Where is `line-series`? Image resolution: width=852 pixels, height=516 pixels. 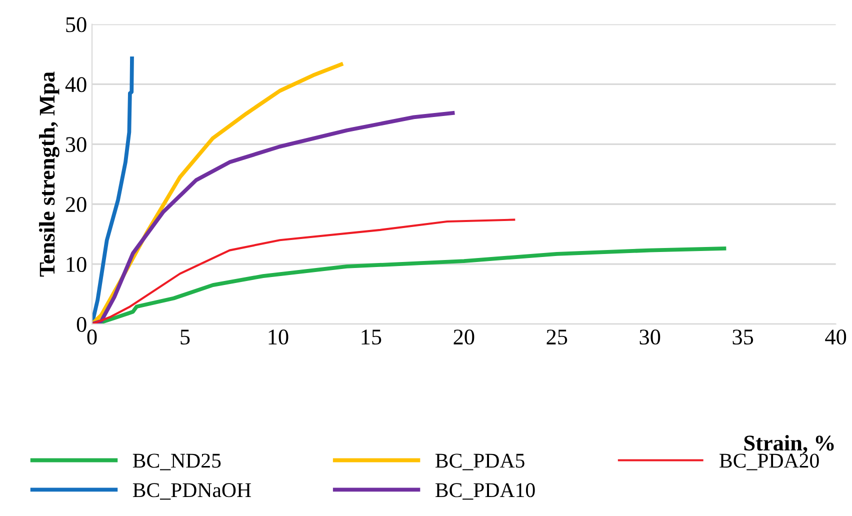 line-series is located at coordinates (304, 271).